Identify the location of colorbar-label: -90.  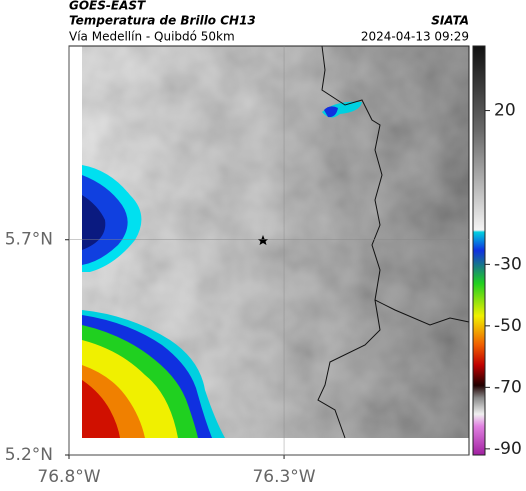
(508, 449).